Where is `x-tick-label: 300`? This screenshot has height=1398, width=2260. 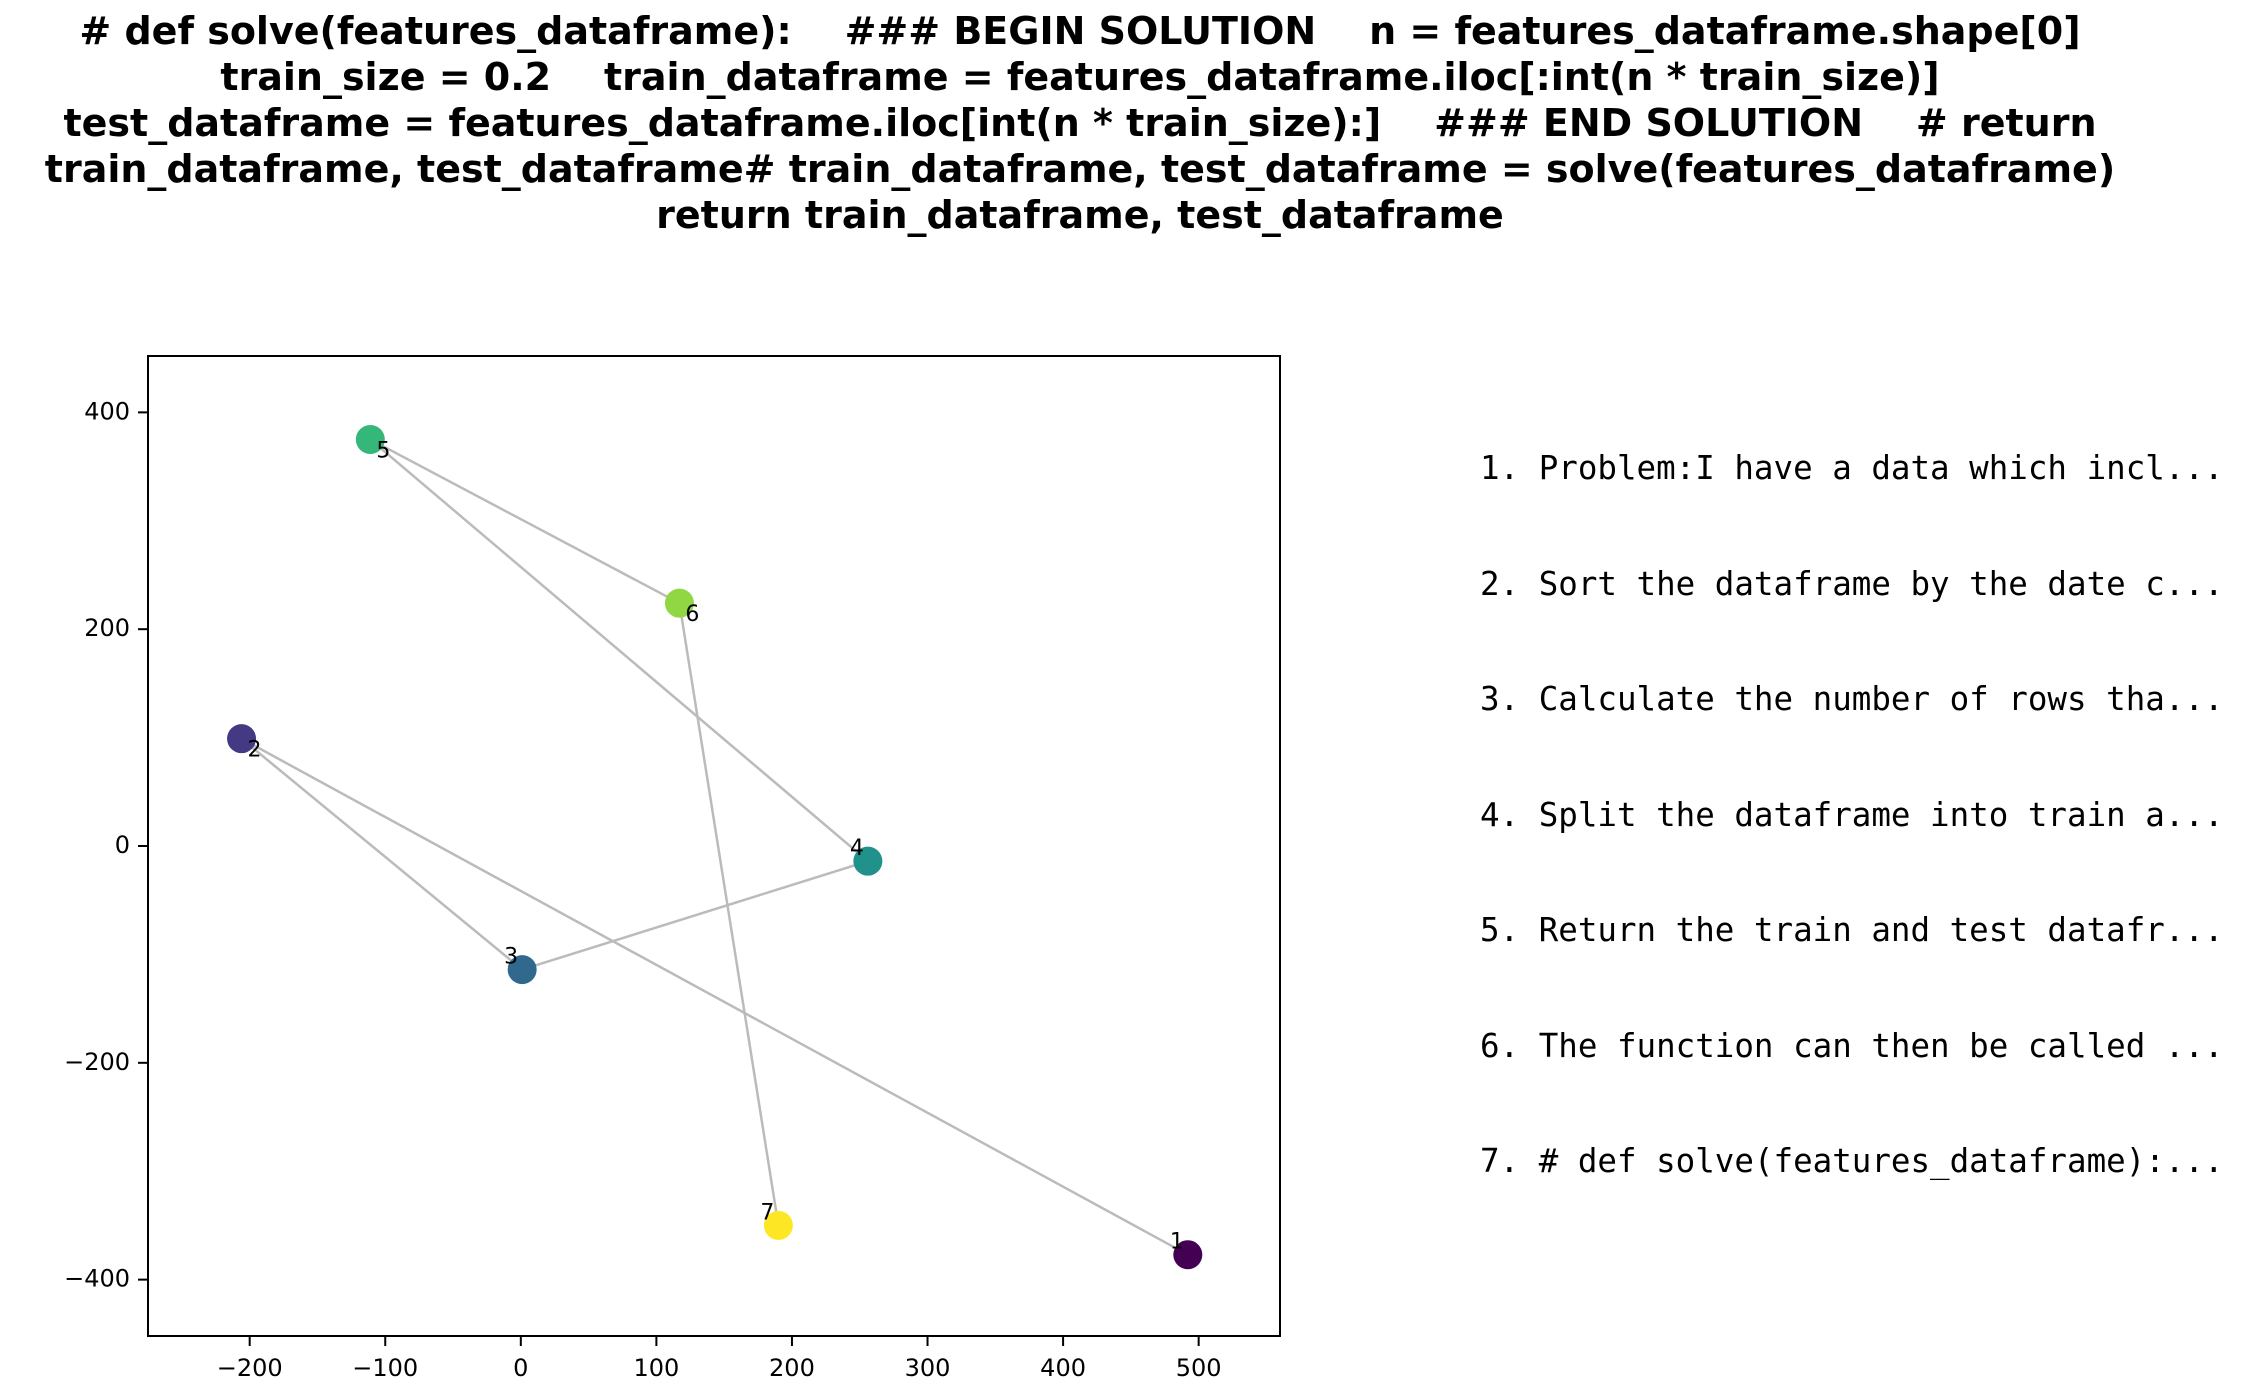 x-tick-label: 300 is located at coordinates (928, 1368).